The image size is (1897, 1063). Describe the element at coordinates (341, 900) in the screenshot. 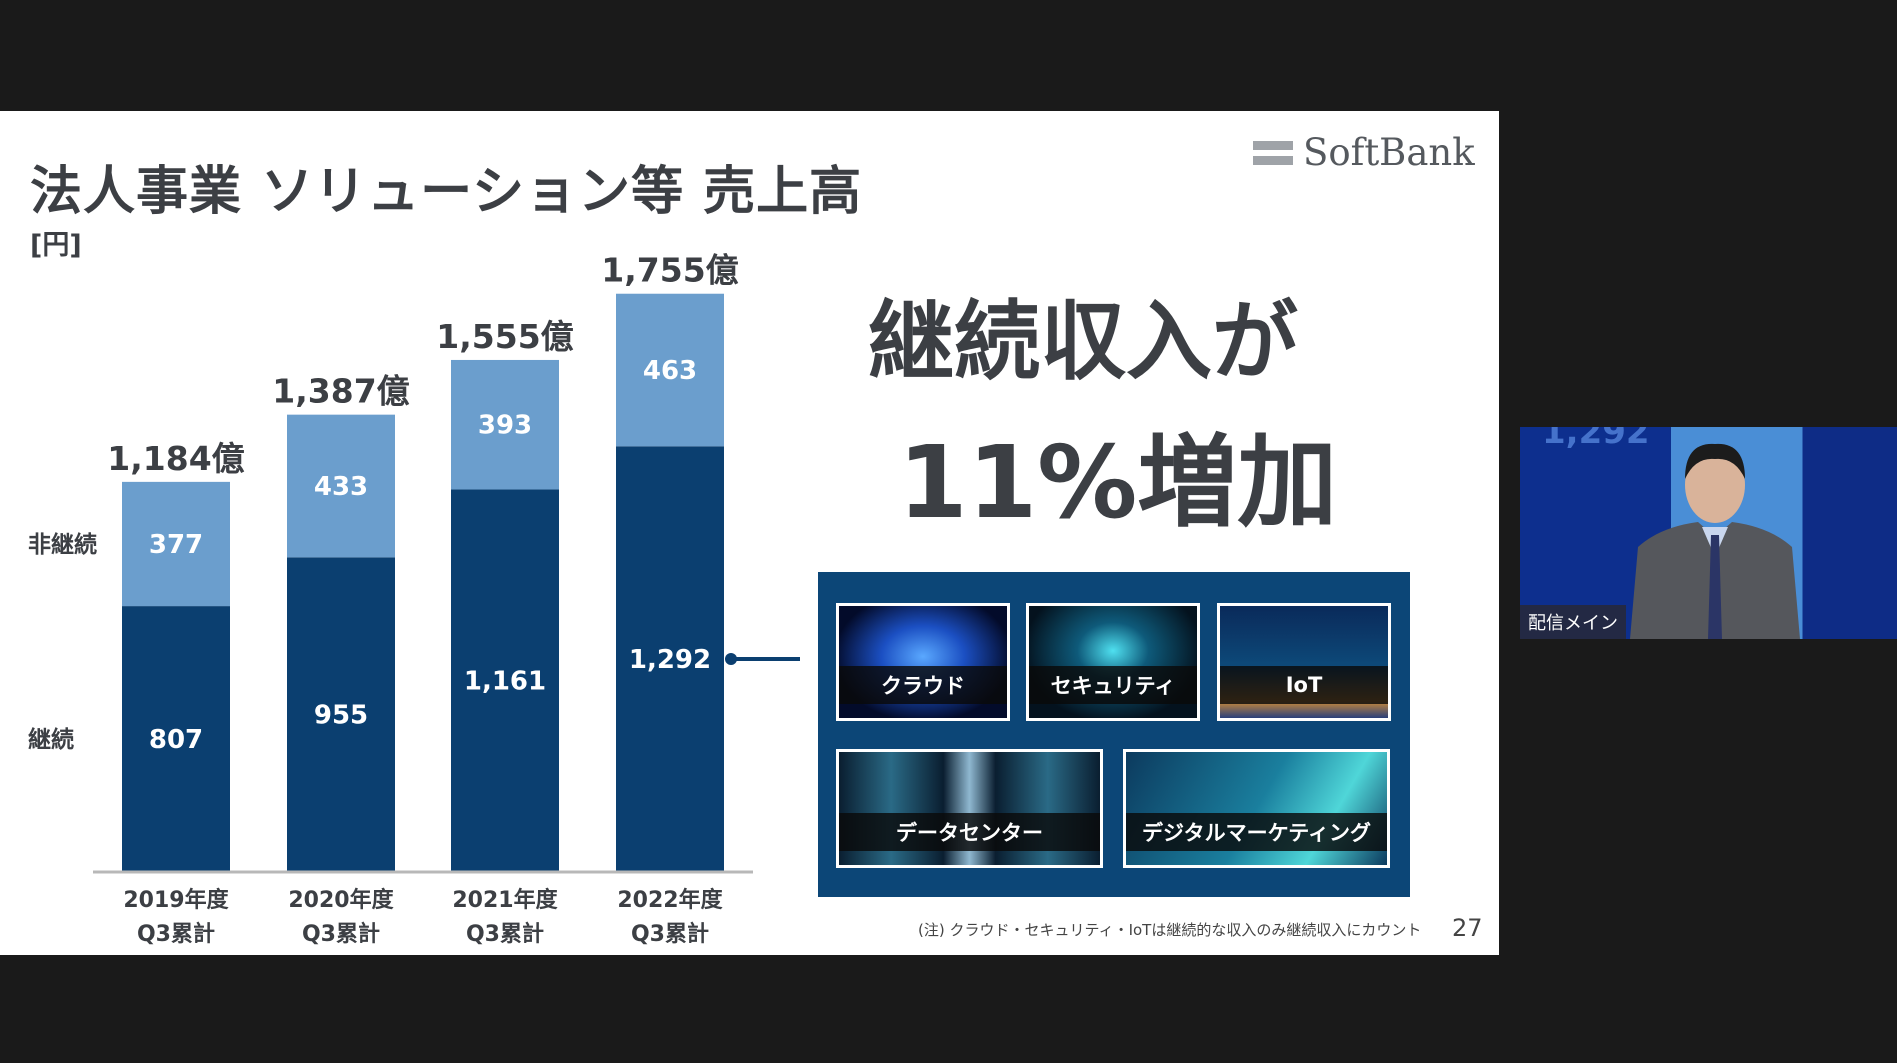

I see `x-tick-label: 2020年度` at that location.